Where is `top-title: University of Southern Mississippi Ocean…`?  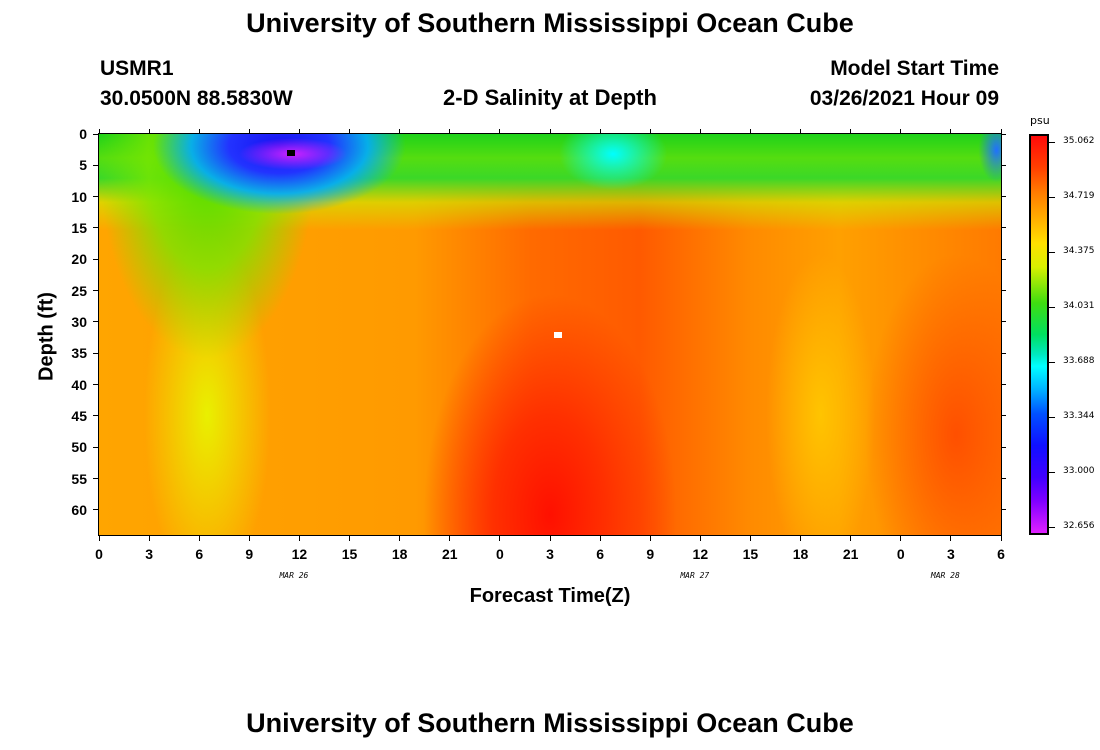
top-title: University of Southern Mississippi Ocean… is located at coordinates (550, 23).